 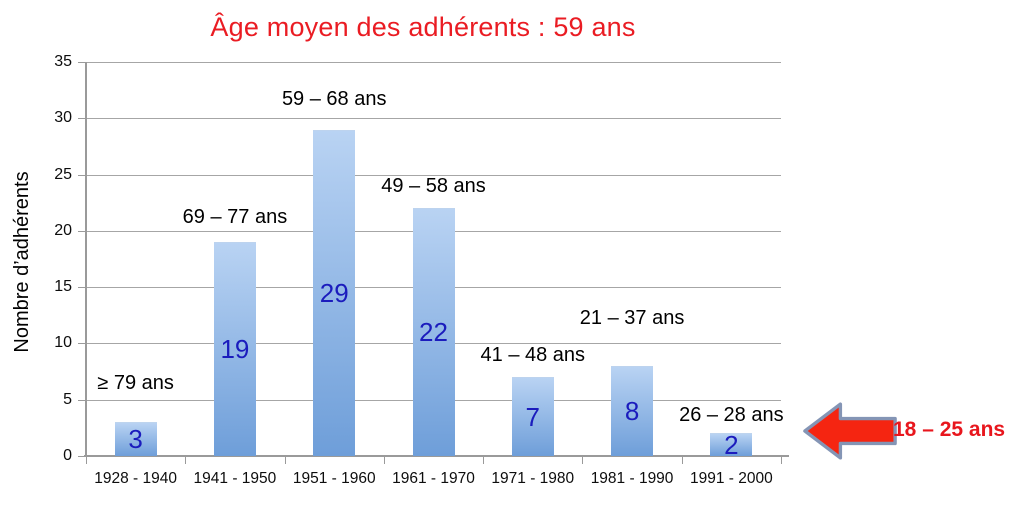 What do you see at coordinates (533, 355) in the screenshot?
I see `age-range-annotation: 41 – 48 ans` at bounding box center [533, 355].